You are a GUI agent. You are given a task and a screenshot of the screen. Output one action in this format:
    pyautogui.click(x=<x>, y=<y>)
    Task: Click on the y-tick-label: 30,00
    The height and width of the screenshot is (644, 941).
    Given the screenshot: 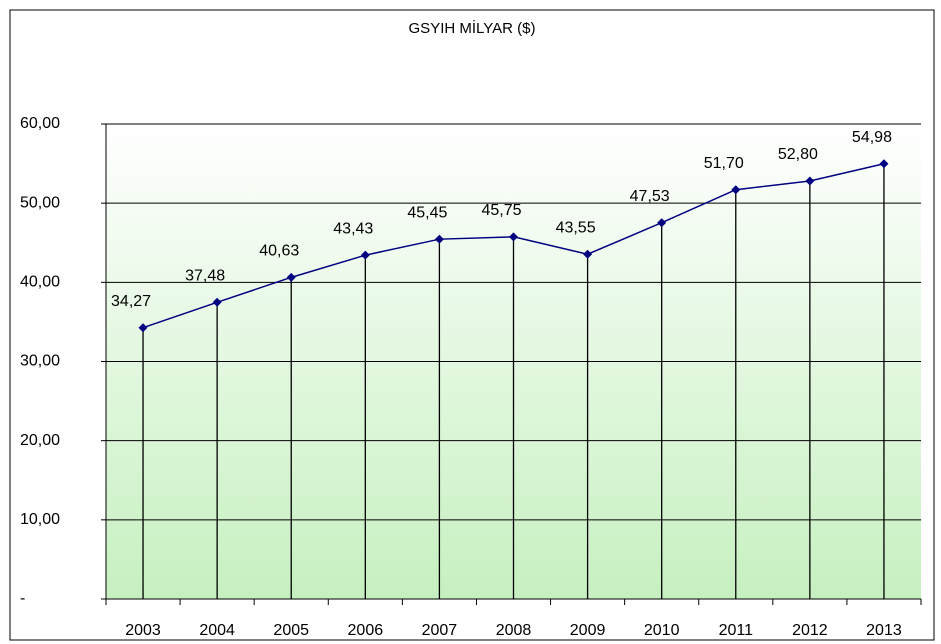 What is the action you would take?
    pyautogui.click(x=40, y=361)
    